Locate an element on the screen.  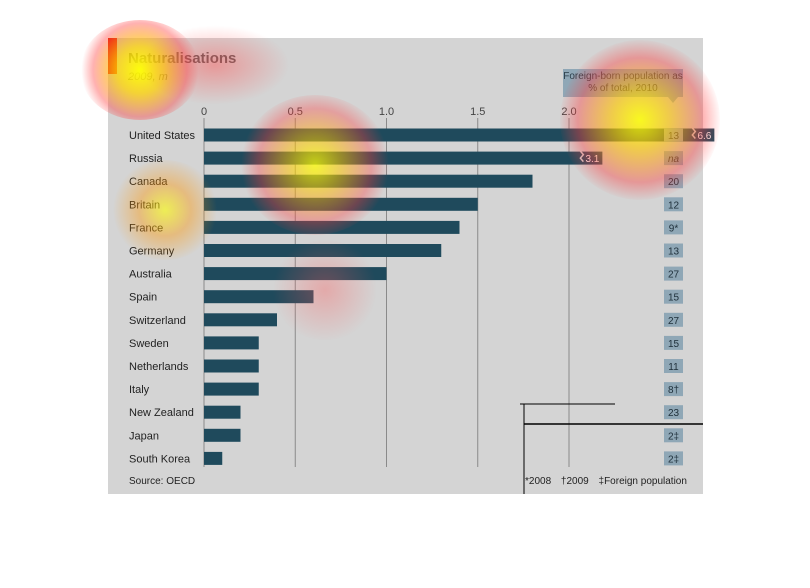
x-tick-label: 0.5 is located at coordinates (295, 112).